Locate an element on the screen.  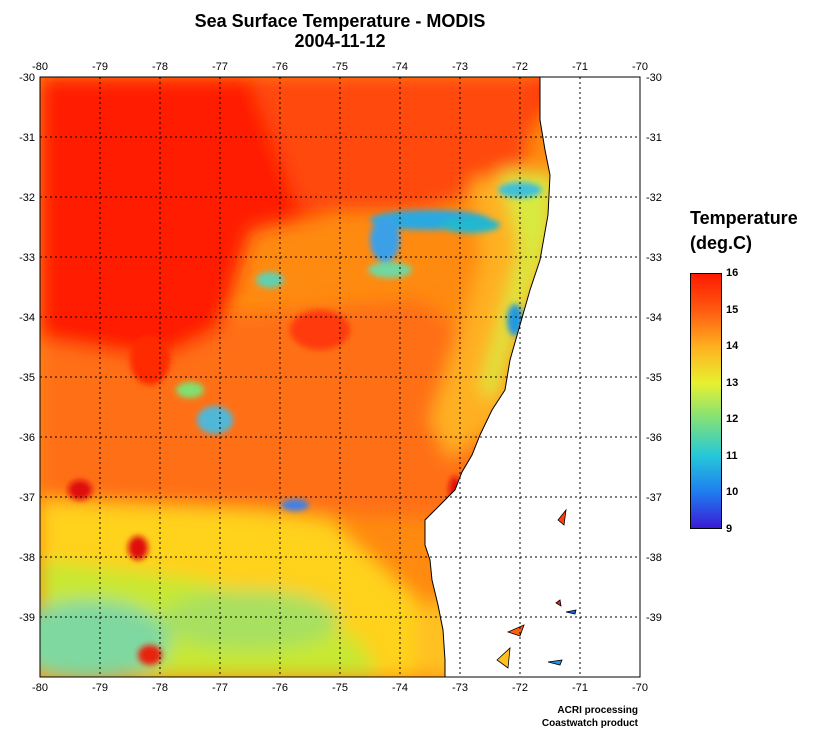
colorbar-tick-label: 16 is located at coordinates (732, 273).